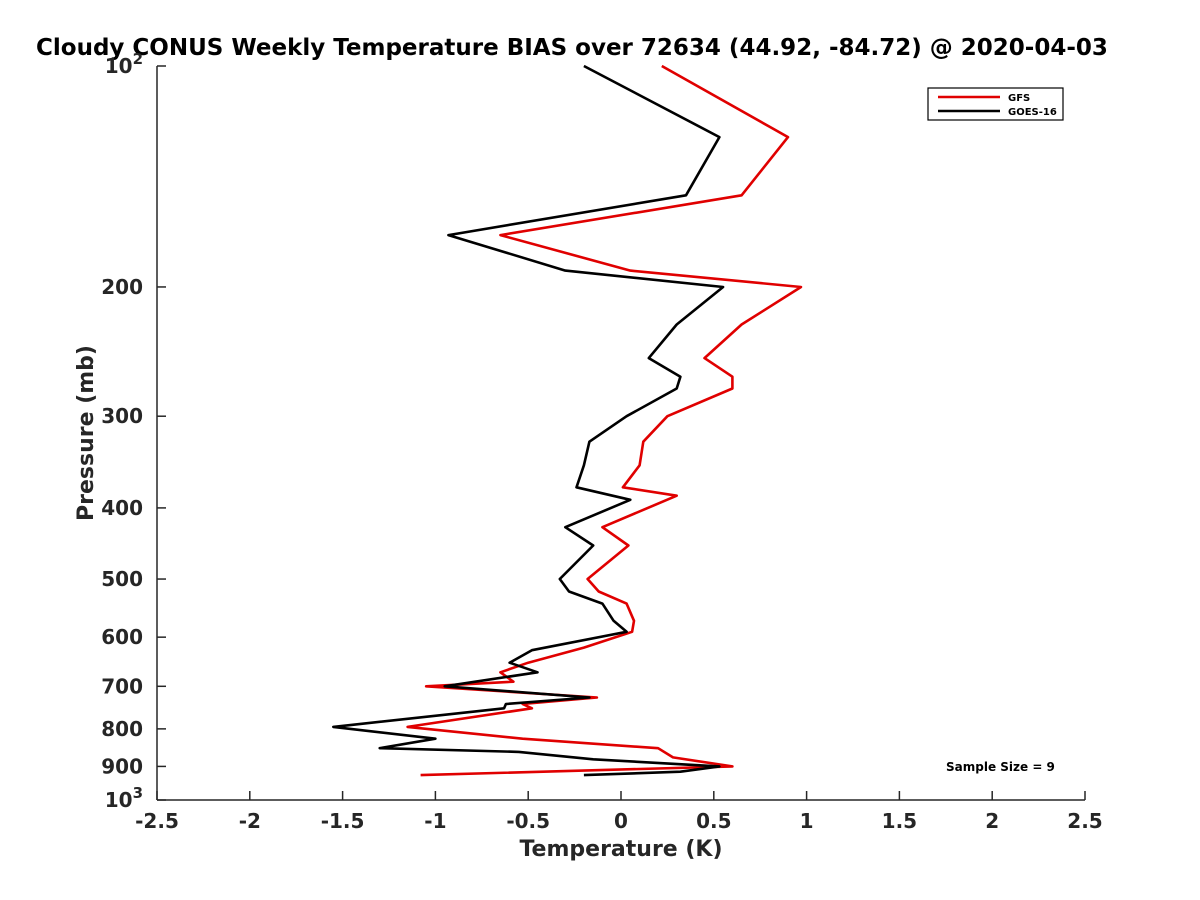 This screenshot has width=1200, height=900. I want to click on y-tick-label: 10³, so click(124, 798).